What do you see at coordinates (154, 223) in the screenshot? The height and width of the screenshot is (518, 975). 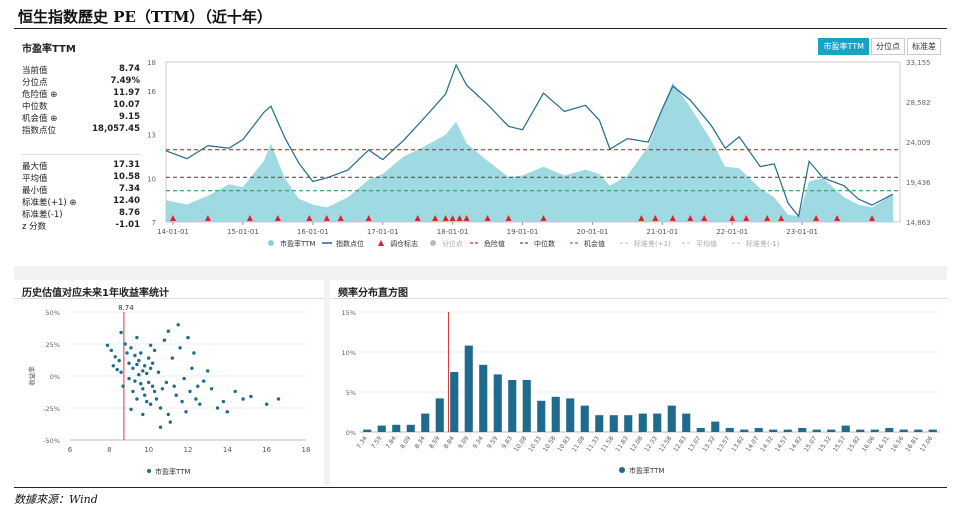 I see `y-left-tick: 7` at bounding box center [154, 223].